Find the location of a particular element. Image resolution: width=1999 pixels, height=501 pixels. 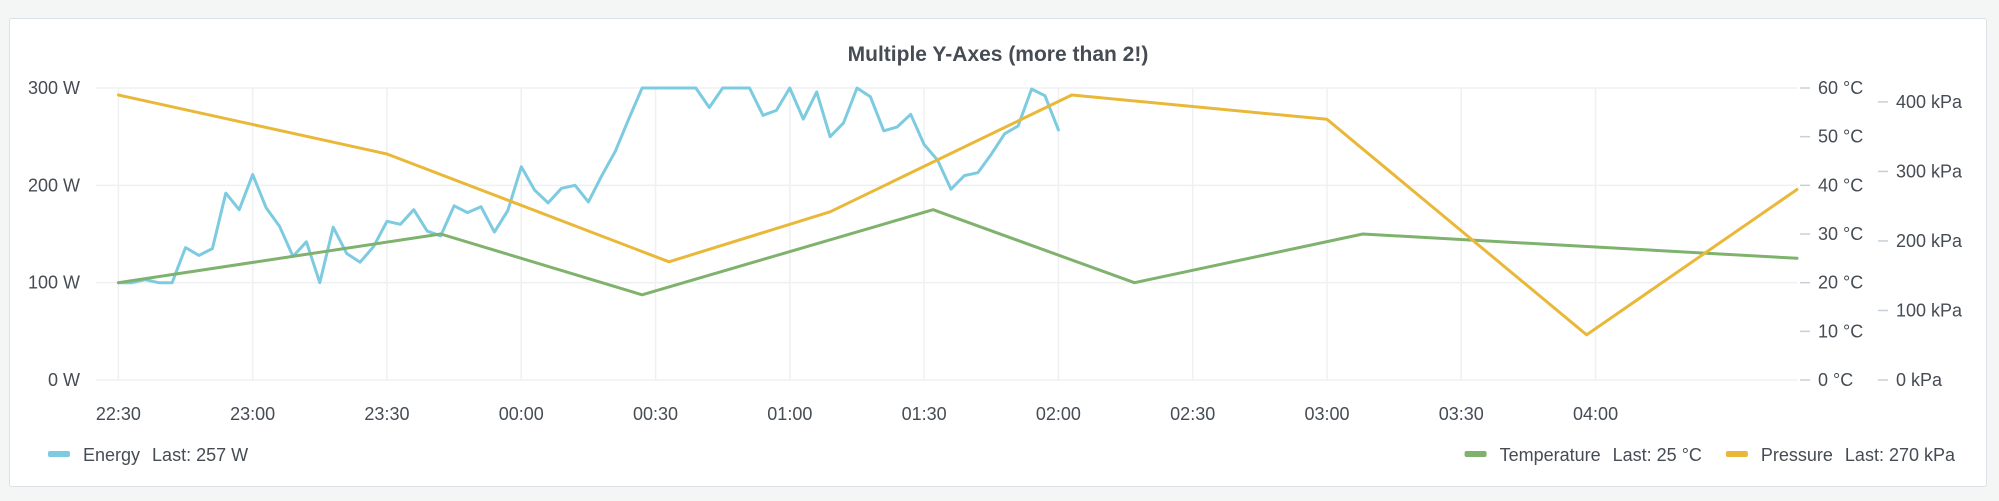

legend-item-energy: Energy Last: 257 W is located at coordinates (148, 455).